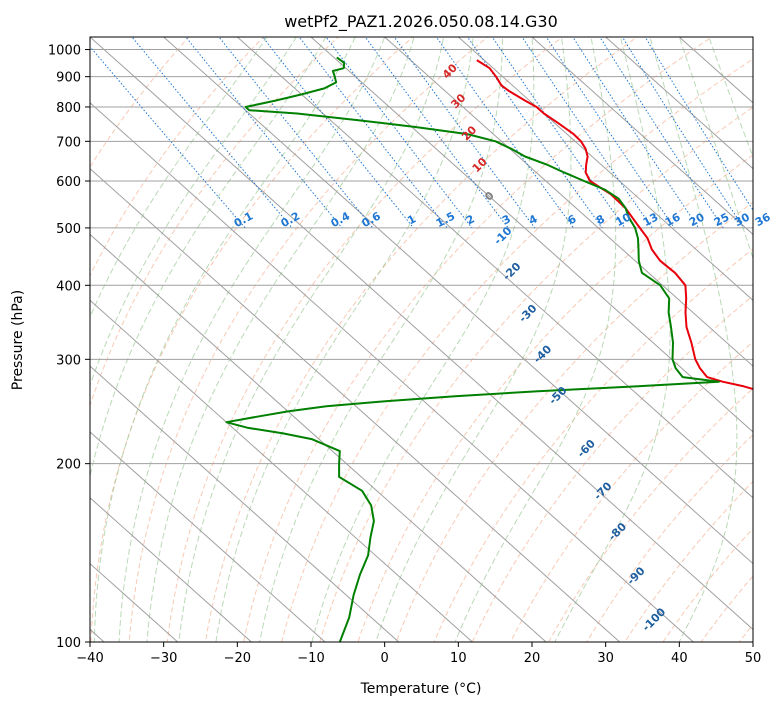  What do you see at coordinates (68, 286) in the screenshot?
I see `y-tick-label: 400` at bounding box center [68, 286].